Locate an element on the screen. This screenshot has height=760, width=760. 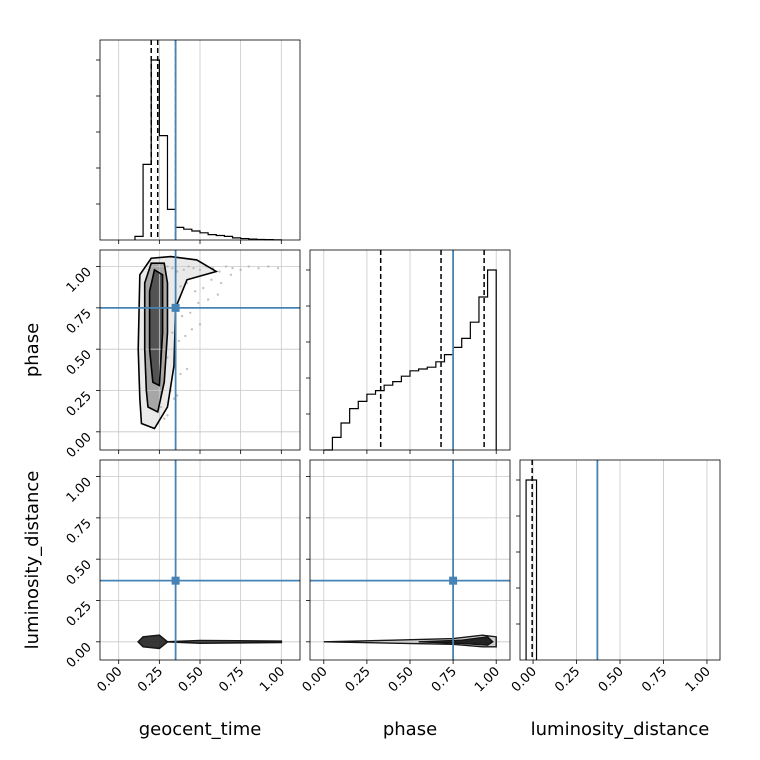
ylabel-phase: phase is located at coordinates (32, 350).